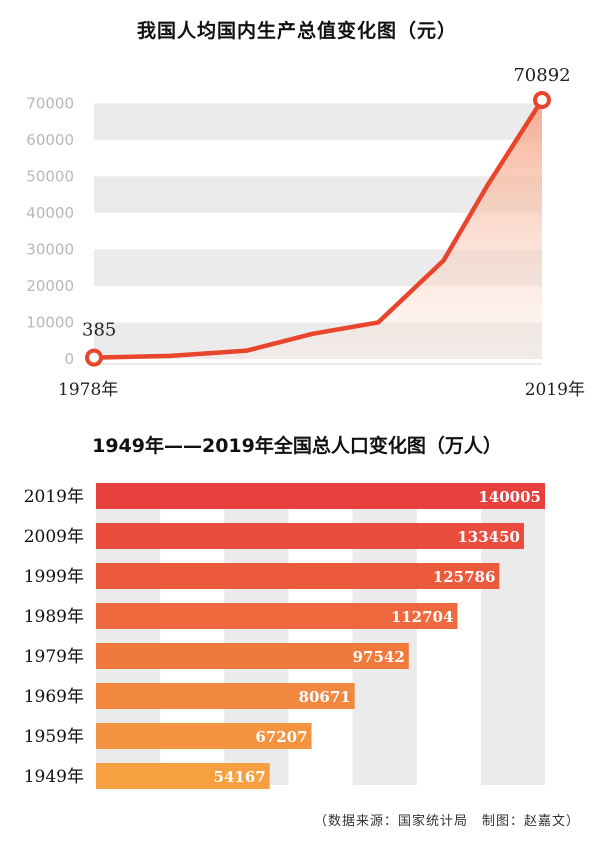 The height and width of the screenshot is (843, 594). What do you see at coordinates (69, 359) in the screenshot?
I see `gdp-y-tick-label: 0` at bounding box center [69, 359].